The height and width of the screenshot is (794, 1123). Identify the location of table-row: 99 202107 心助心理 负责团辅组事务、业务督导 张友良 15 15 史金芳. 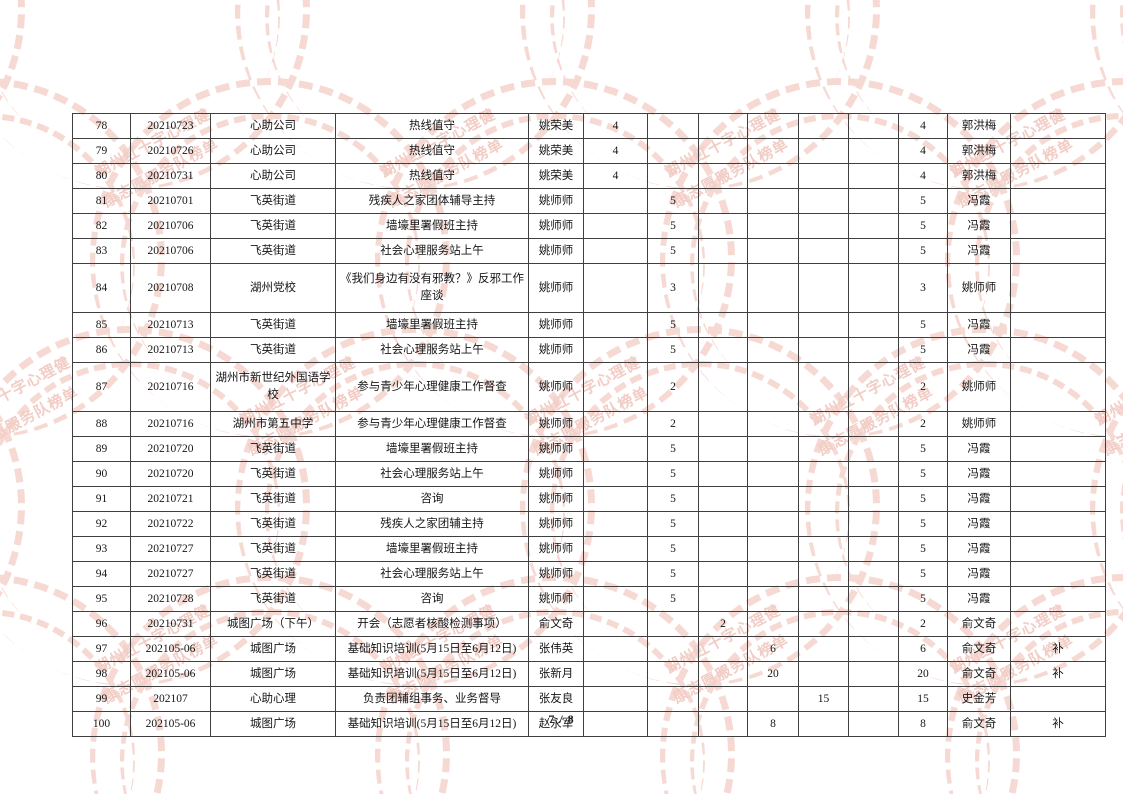
(589, 699).